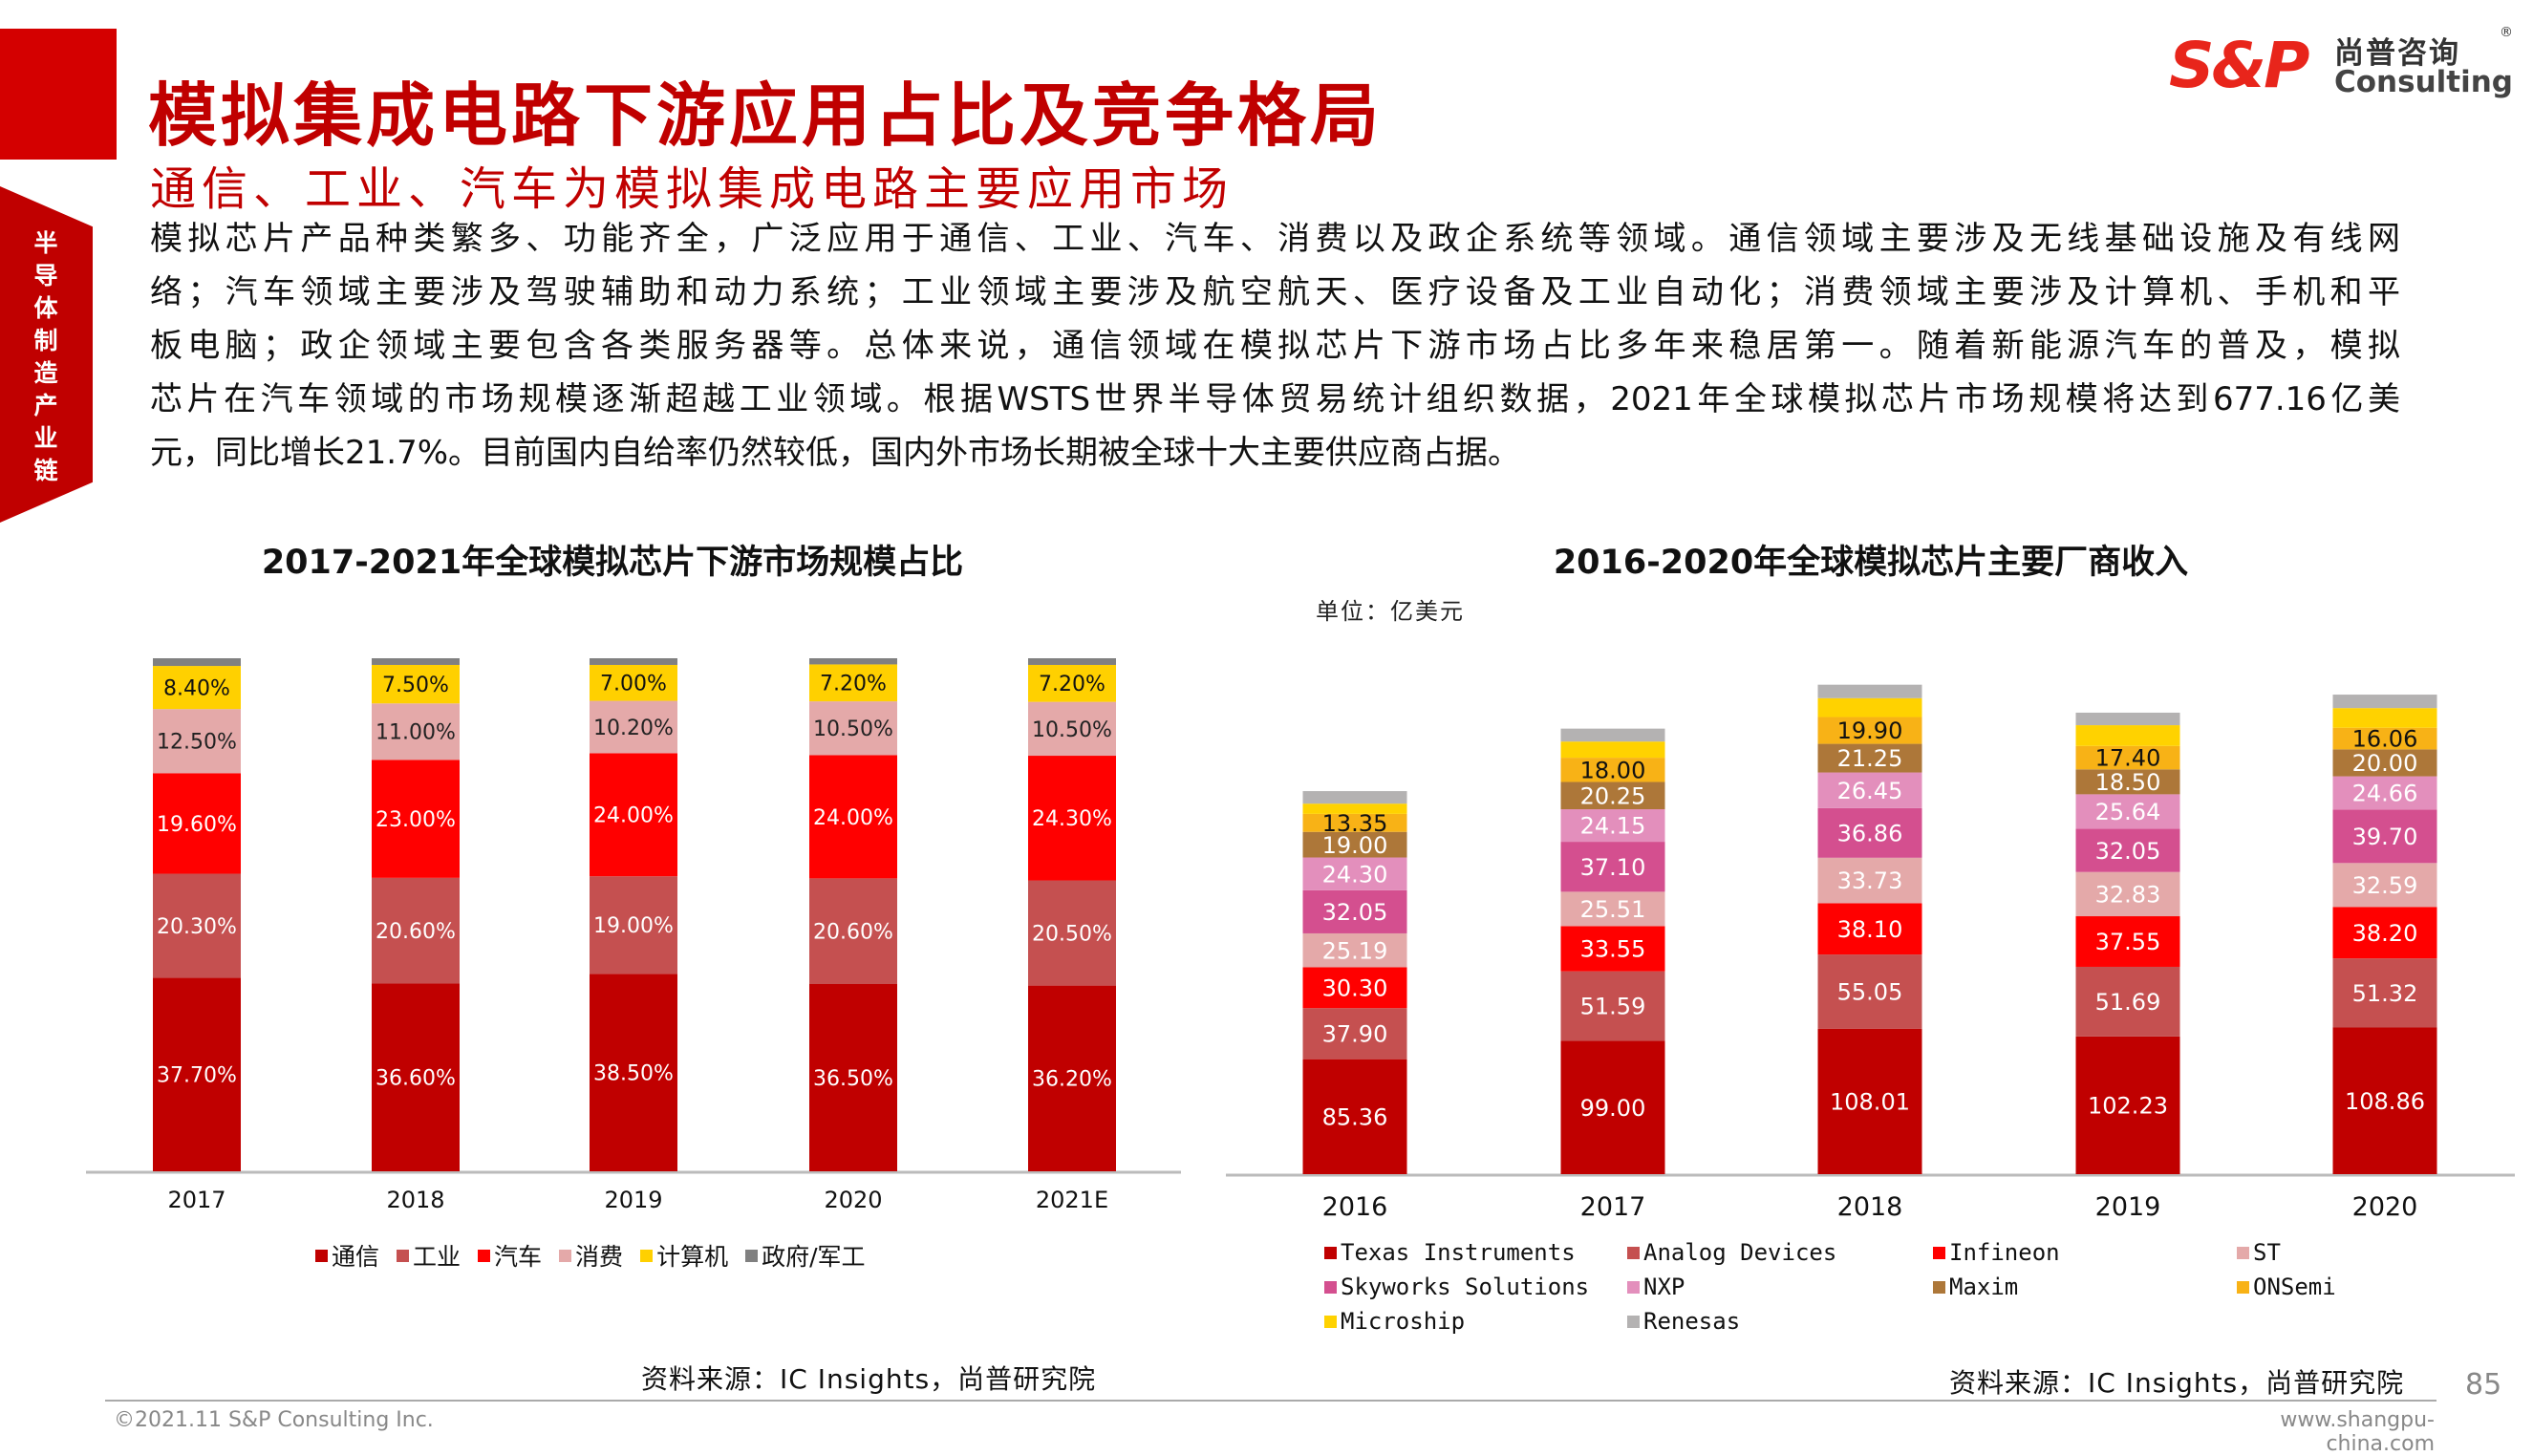 This screenshot has height=1456, width=2533. I want to click on data-label: 36.60%, so click(416, 1079).